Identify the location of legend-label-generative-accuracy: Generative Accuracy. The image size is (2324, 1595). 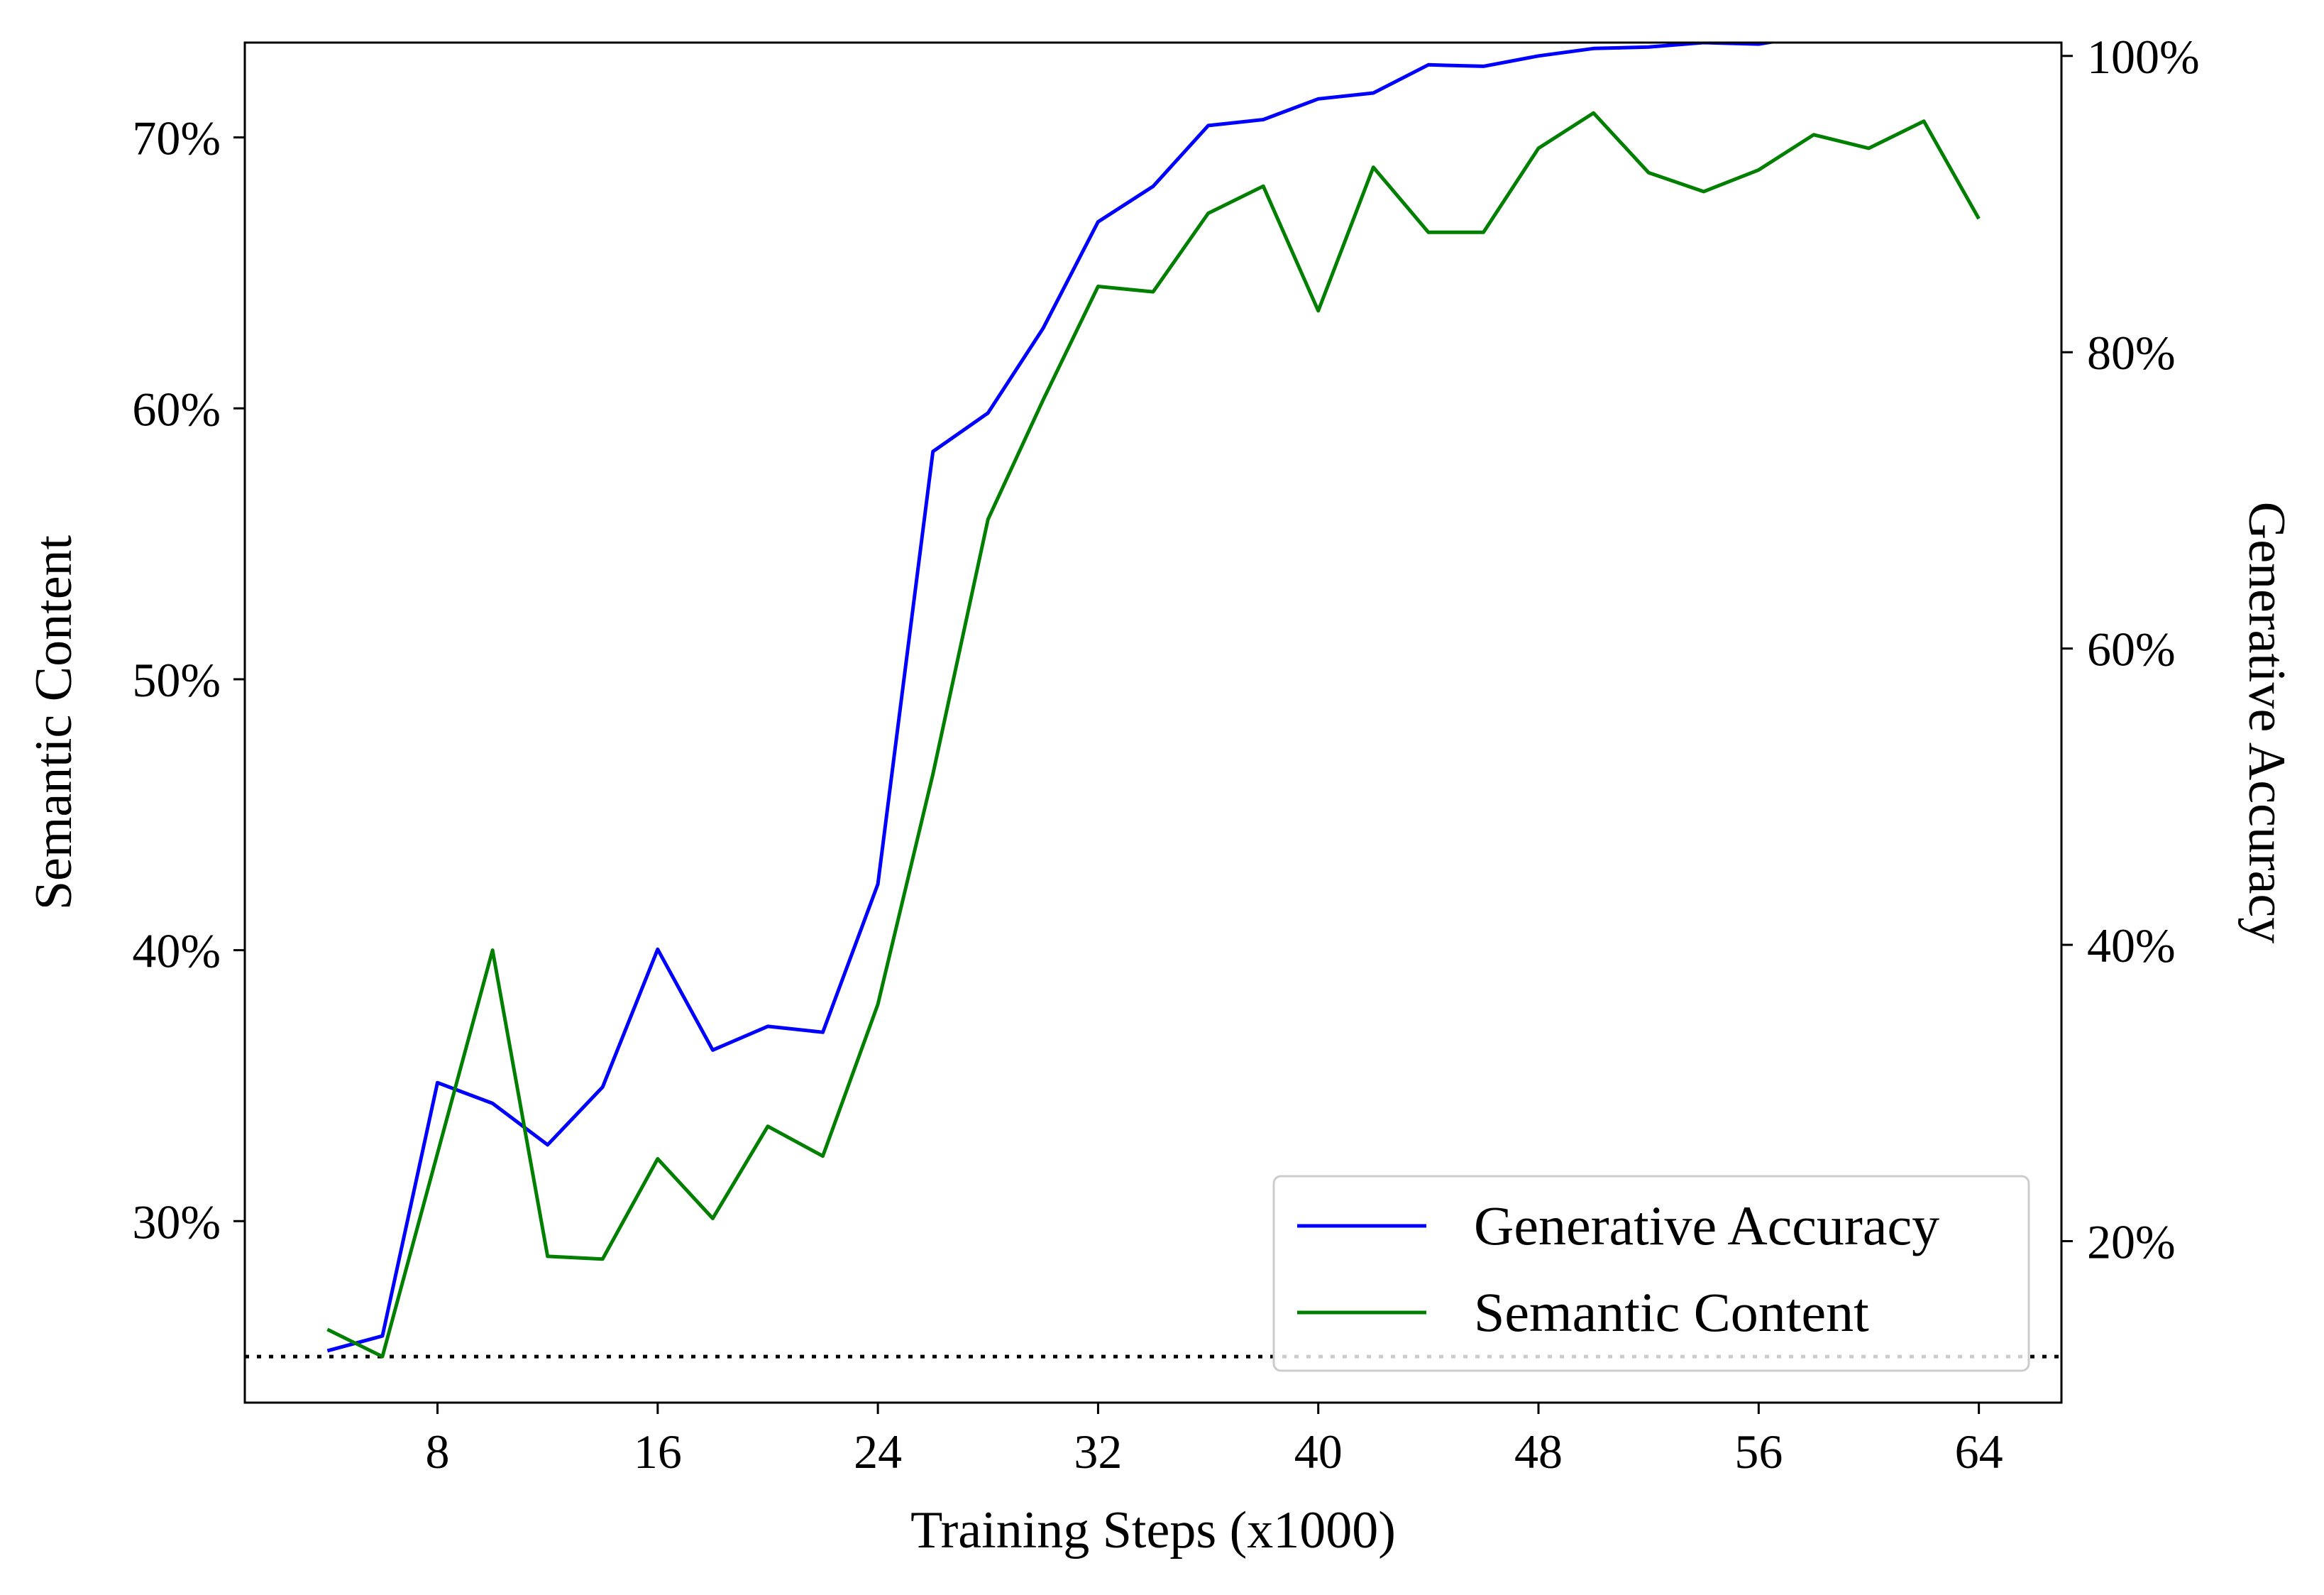
(1706, 1225).